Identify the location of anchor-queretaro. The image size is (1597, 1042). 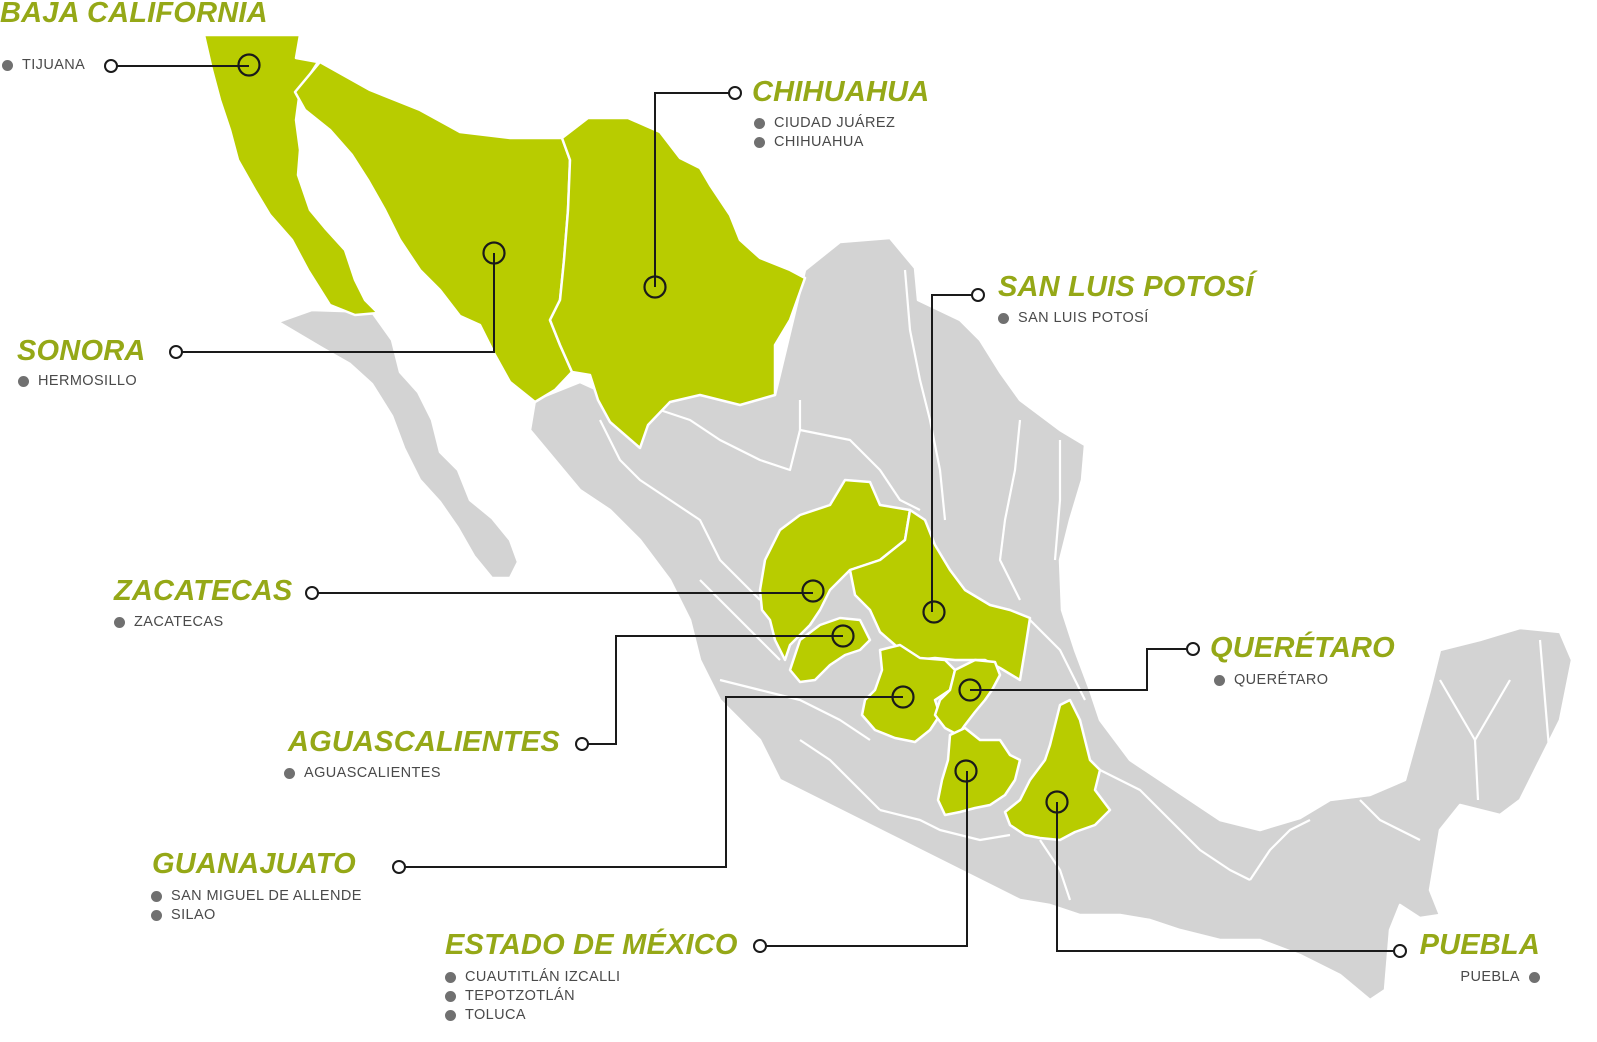
(1193, 649).